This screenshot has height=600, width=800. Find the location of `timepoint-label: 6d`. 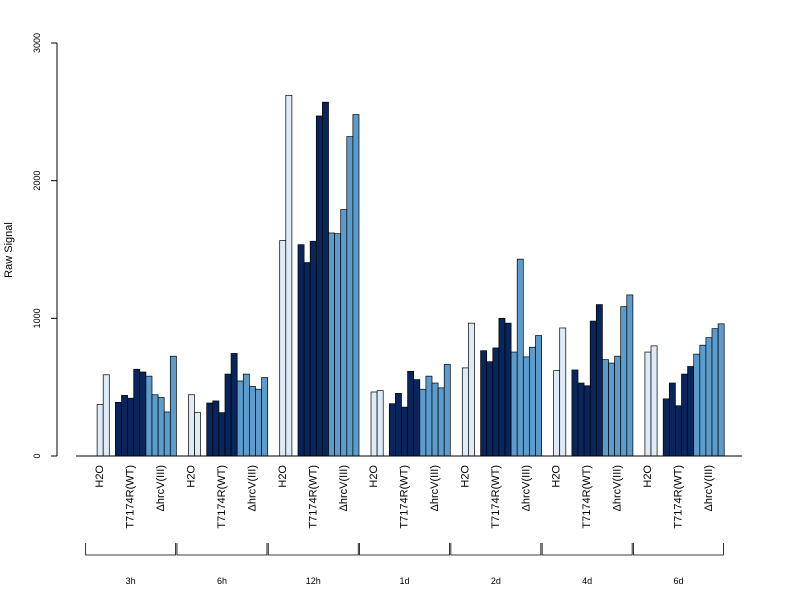

timepoint-label: 6d is located at coordinates (678, 581).